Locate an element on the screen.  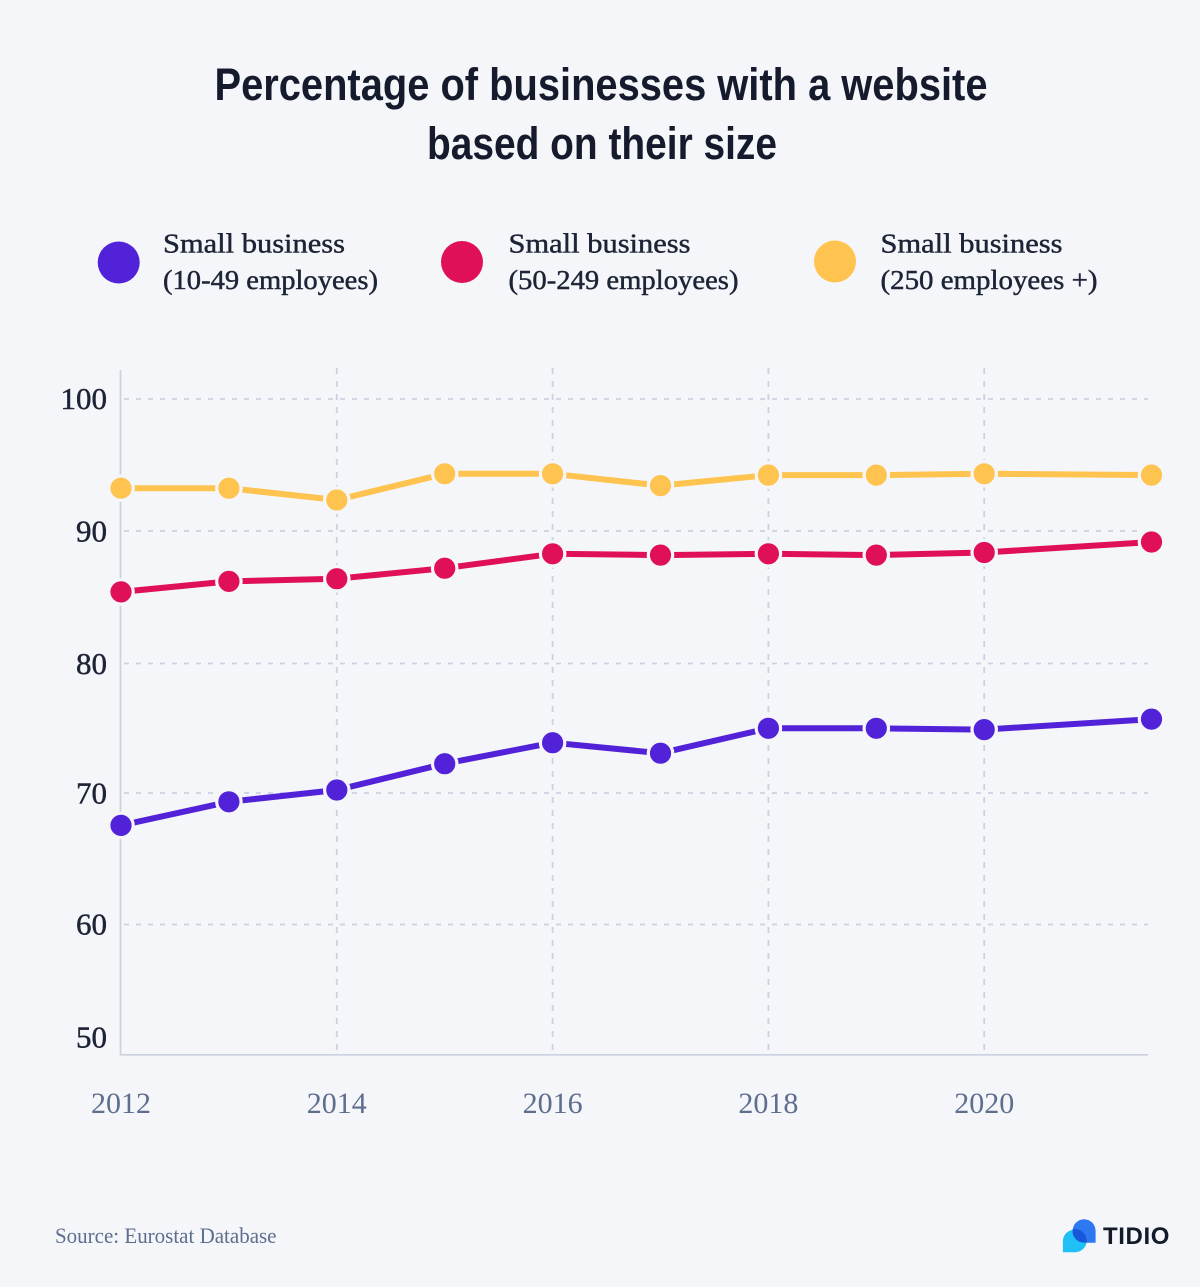
svg-text: 90 is located at coordinates (91, 531).